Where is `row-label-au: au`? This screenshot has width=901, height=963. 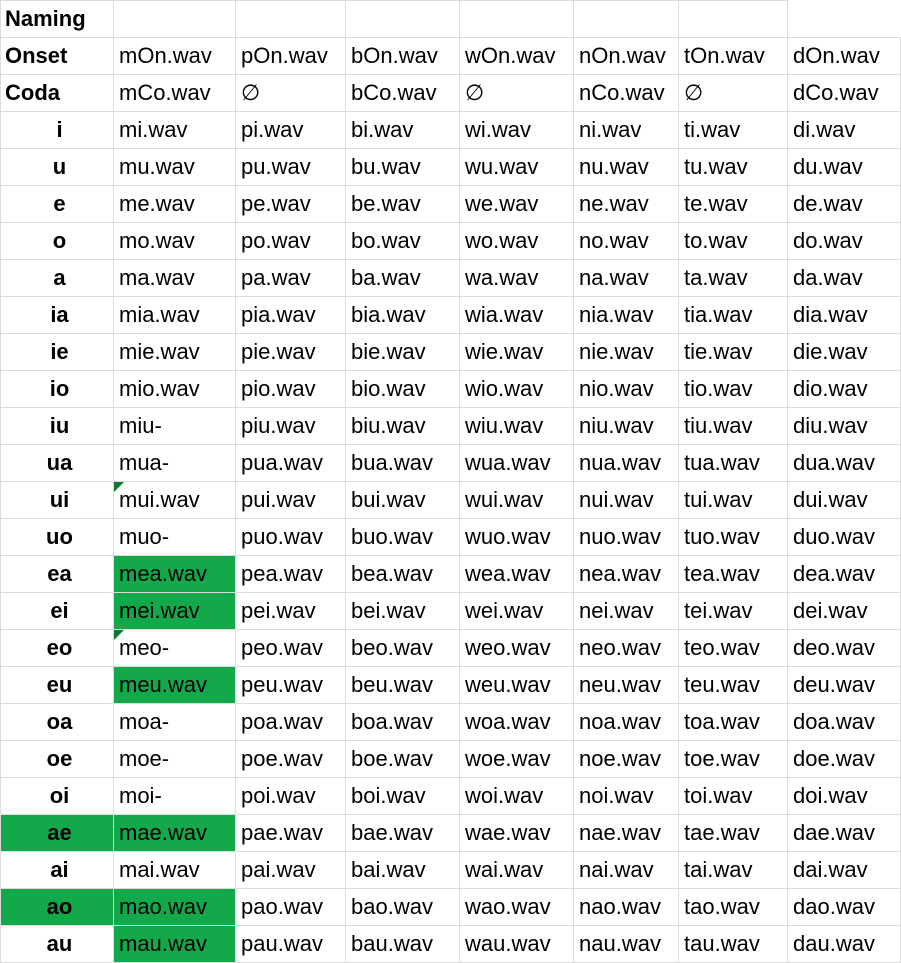
row-label-au: au is located at coordinates (57, 944).